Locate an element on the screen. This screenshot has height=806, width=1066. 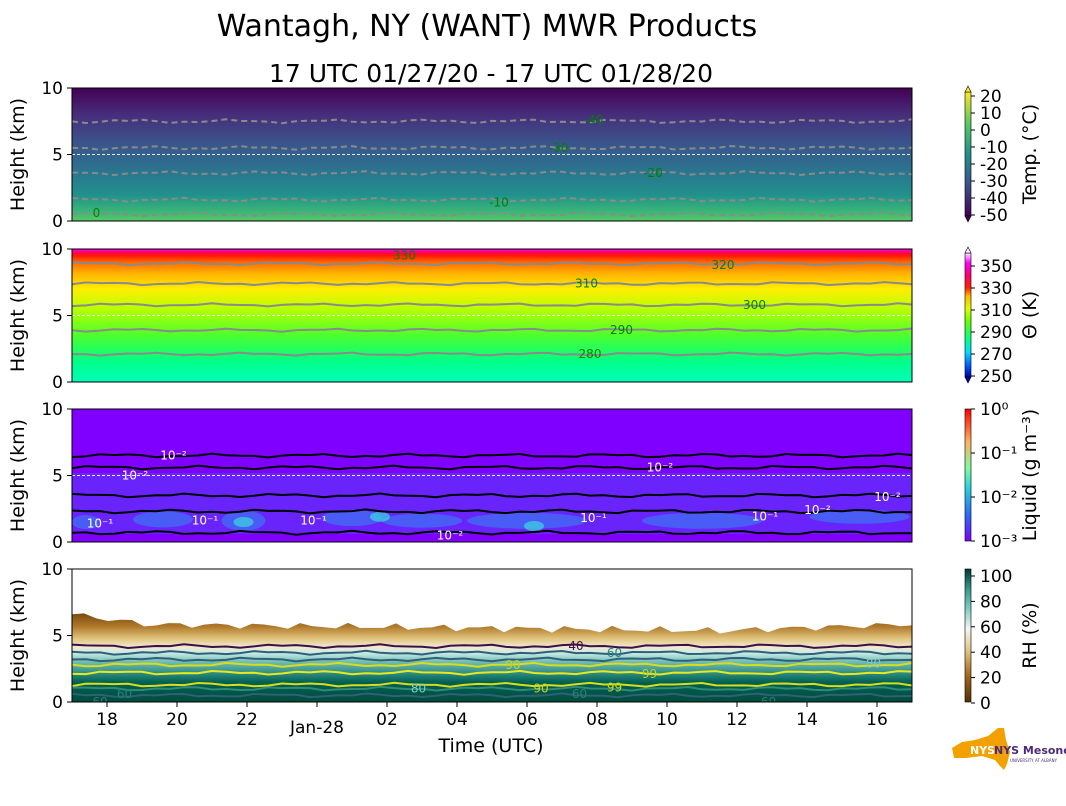
colorbar-tick-label: 270 is located at coordinates (996, 355).